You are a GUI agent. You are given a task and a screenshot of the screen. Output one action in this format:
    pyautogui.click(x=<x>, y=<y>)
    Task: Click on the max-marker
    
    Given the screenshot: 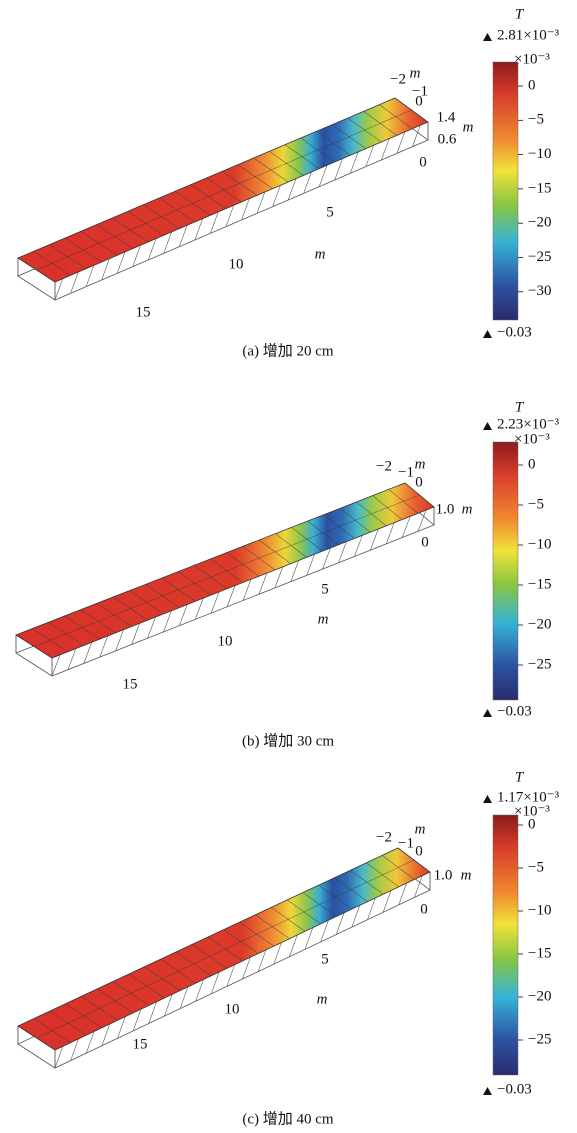 What is the action you would take?
    pyautogui.click(x=487, y=426)
    